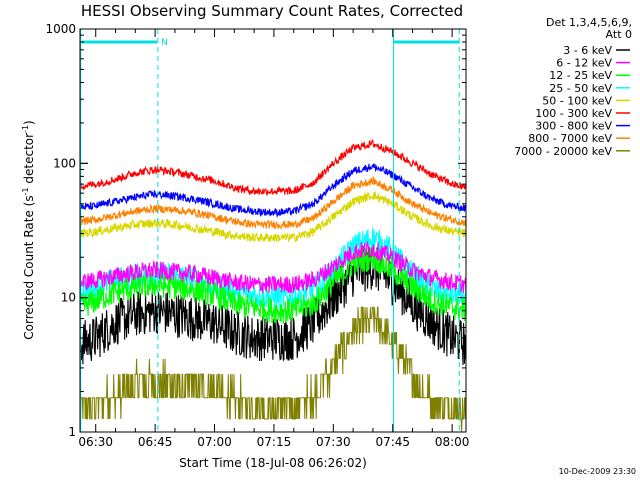 The width and height of the screenshot is (640, 480). Describe the element at coordinates (597, 471) in the screenshot. I see `timestamp: 10-Dec-2009 23:30` at that location.